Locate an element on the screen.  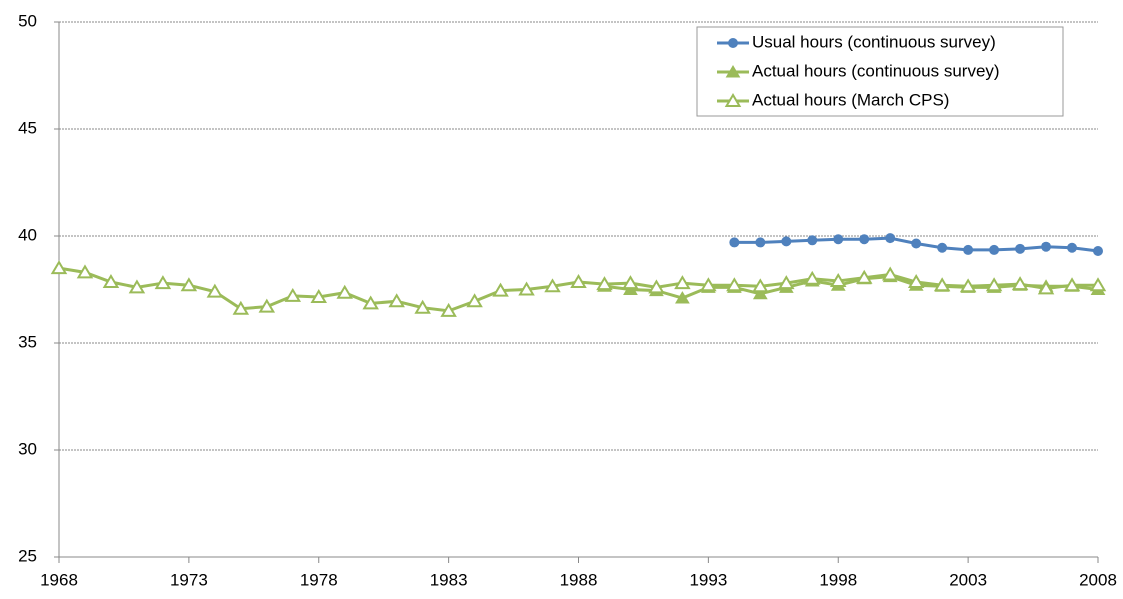
x-tick-label: 1968 is located at coordinates (59, 579).